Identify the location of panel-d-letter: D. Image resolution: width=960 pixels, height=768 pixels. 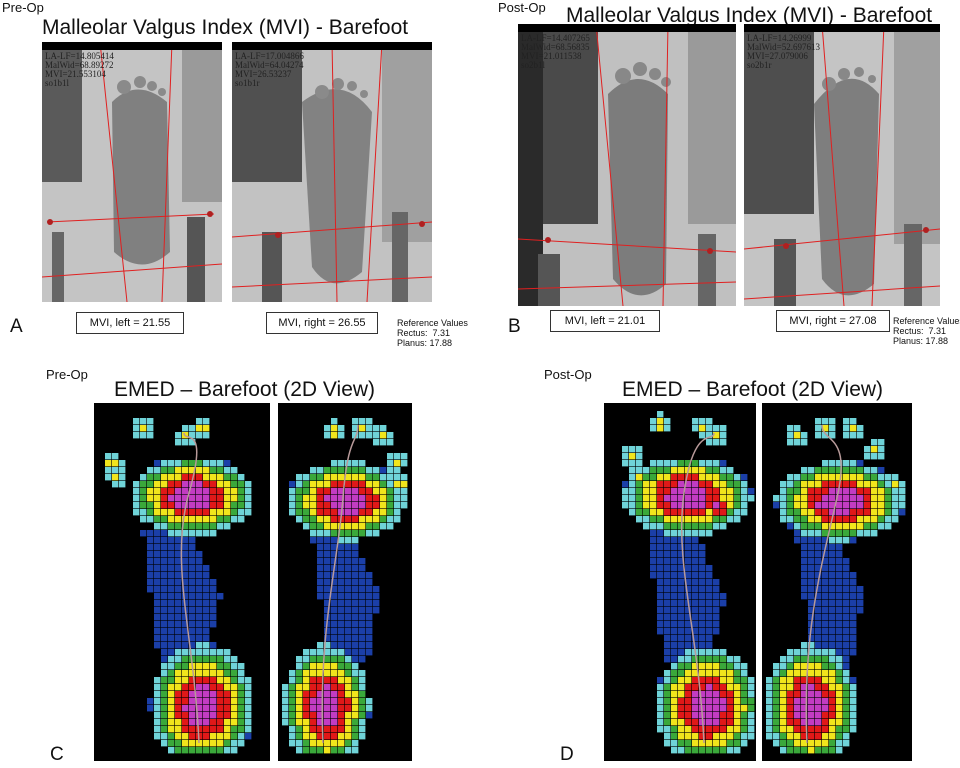
(567, 754).